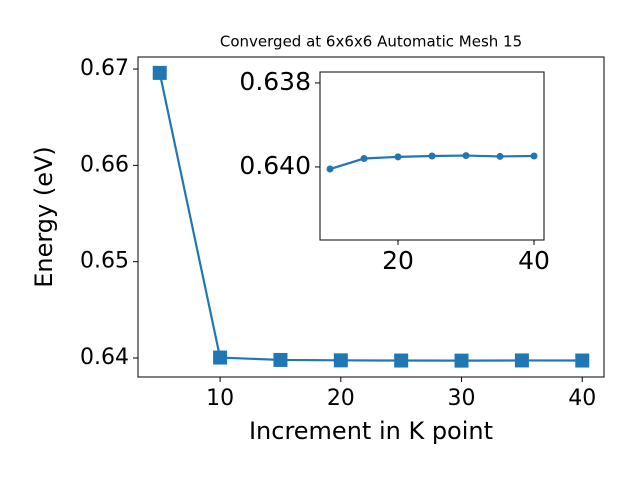 The width and height of the screenshot is (640, 480). Describe the element at coordinates (371, 431) in the screenshot. I see `x-axis-label: Increment in K point` at that location.